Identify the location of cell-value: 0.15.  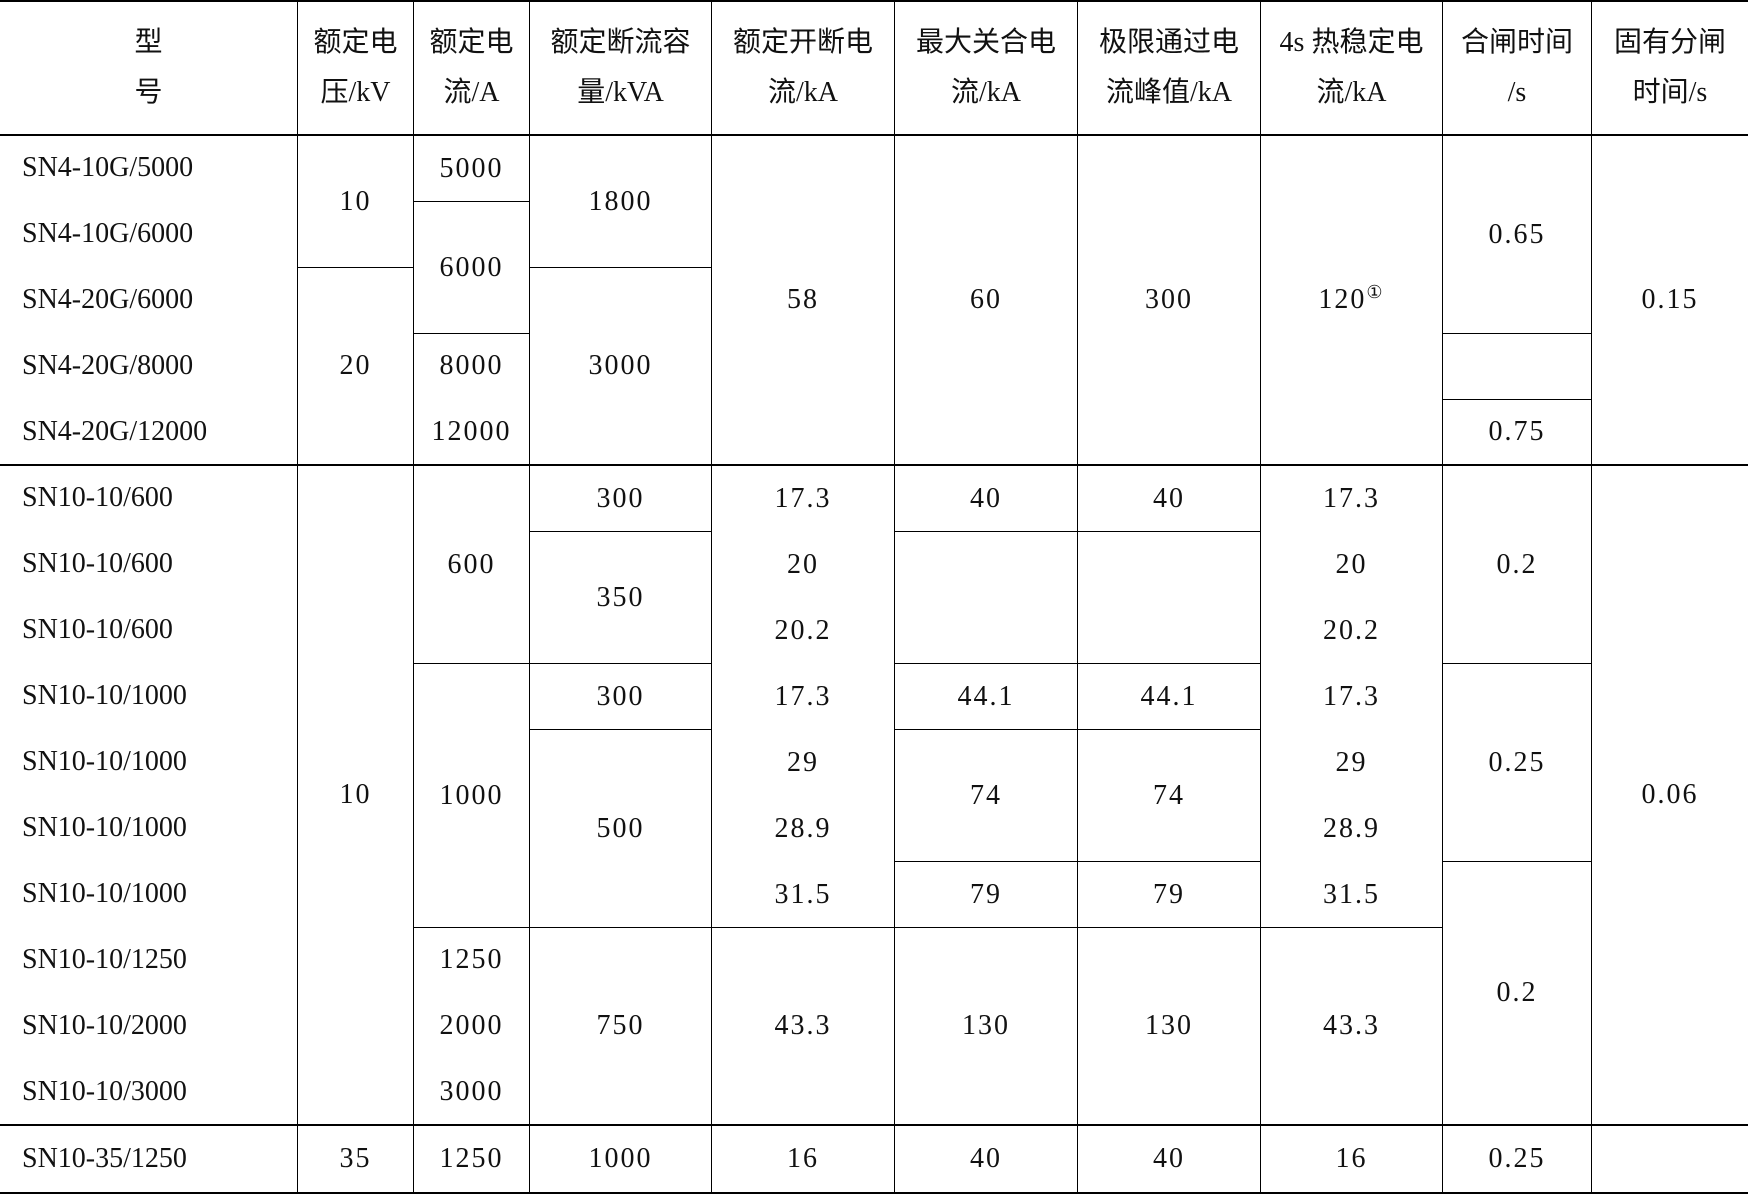
(1670, 299).